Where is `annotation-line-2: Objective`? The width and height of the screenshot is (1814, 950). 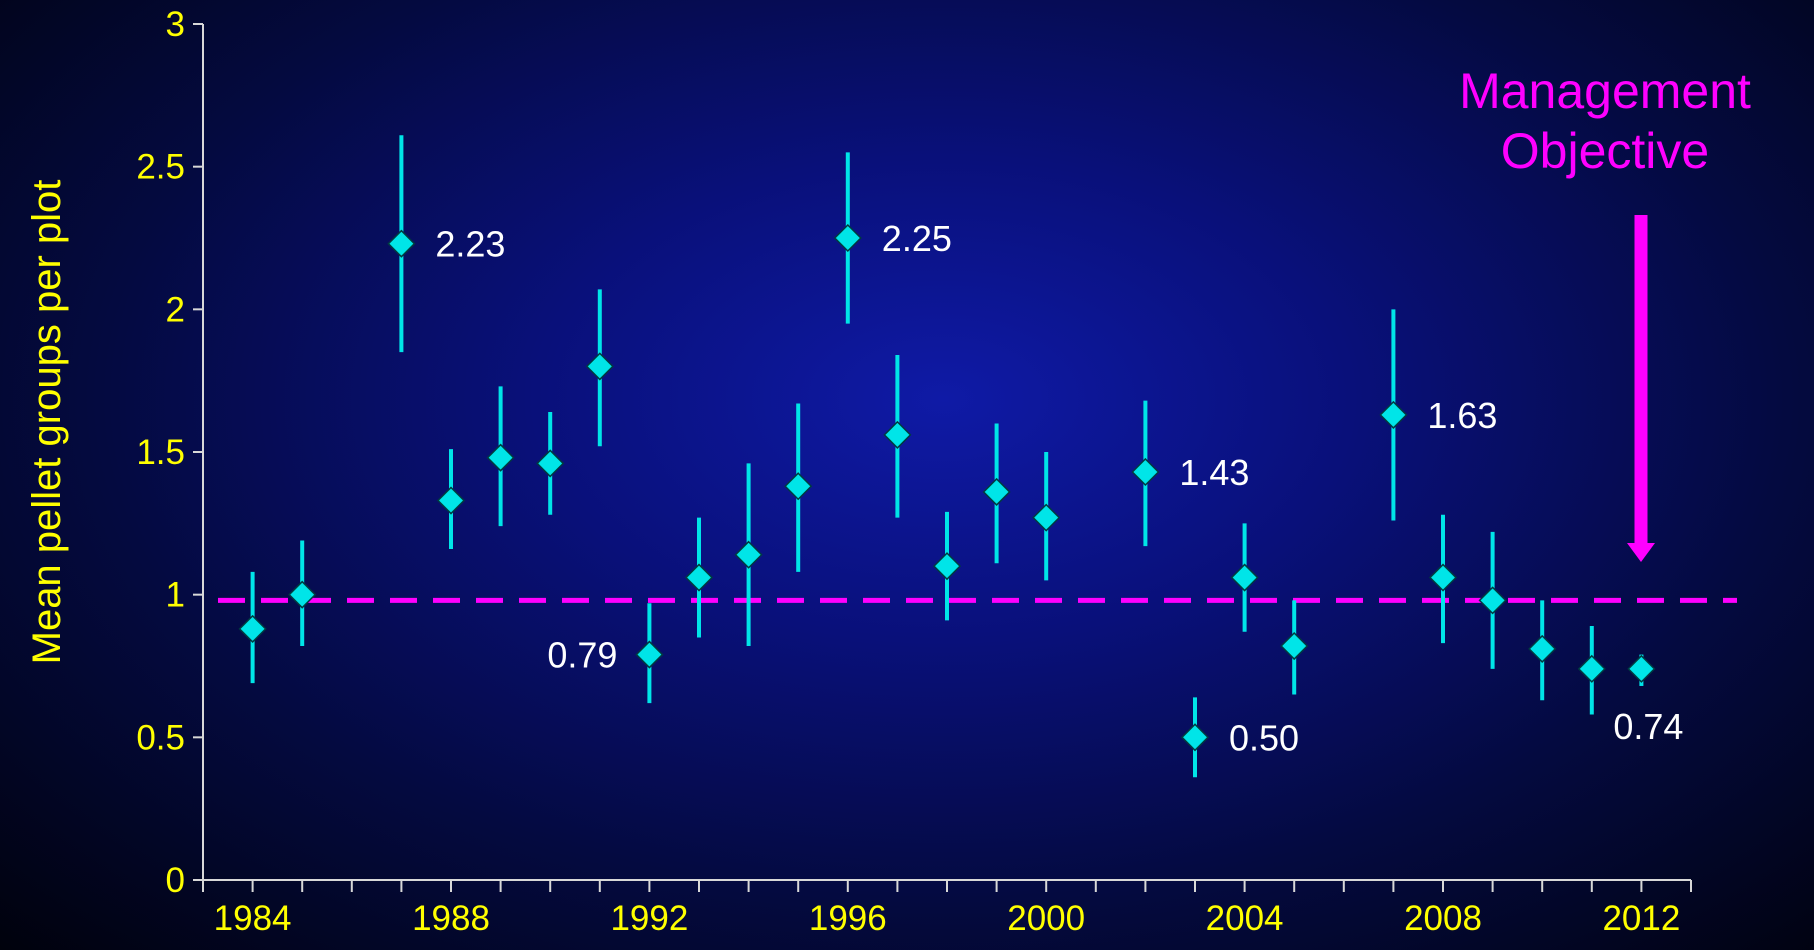 annotation-line-2: Objective is located at coordinates (1605, 151).